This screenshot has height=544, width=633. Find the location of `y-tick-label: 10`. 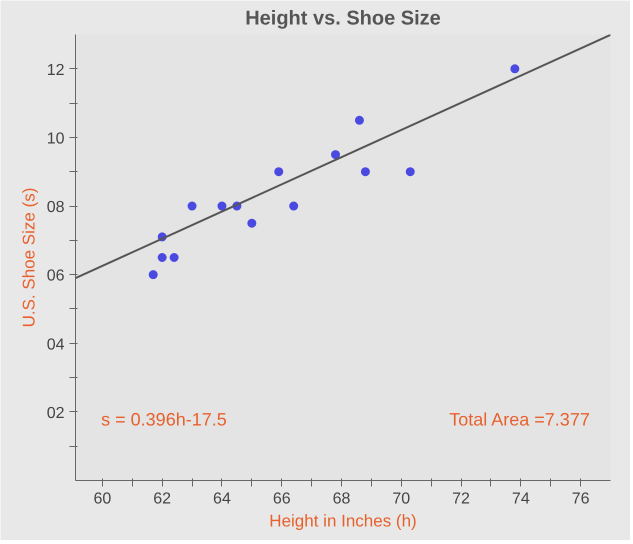

y-tick-label: 10 is located at coordinates (55, 139).